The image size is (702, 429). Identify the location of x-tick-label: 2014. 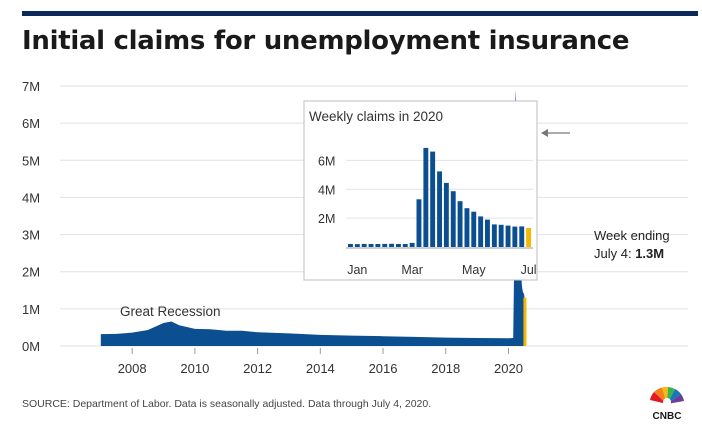
(320, 368).